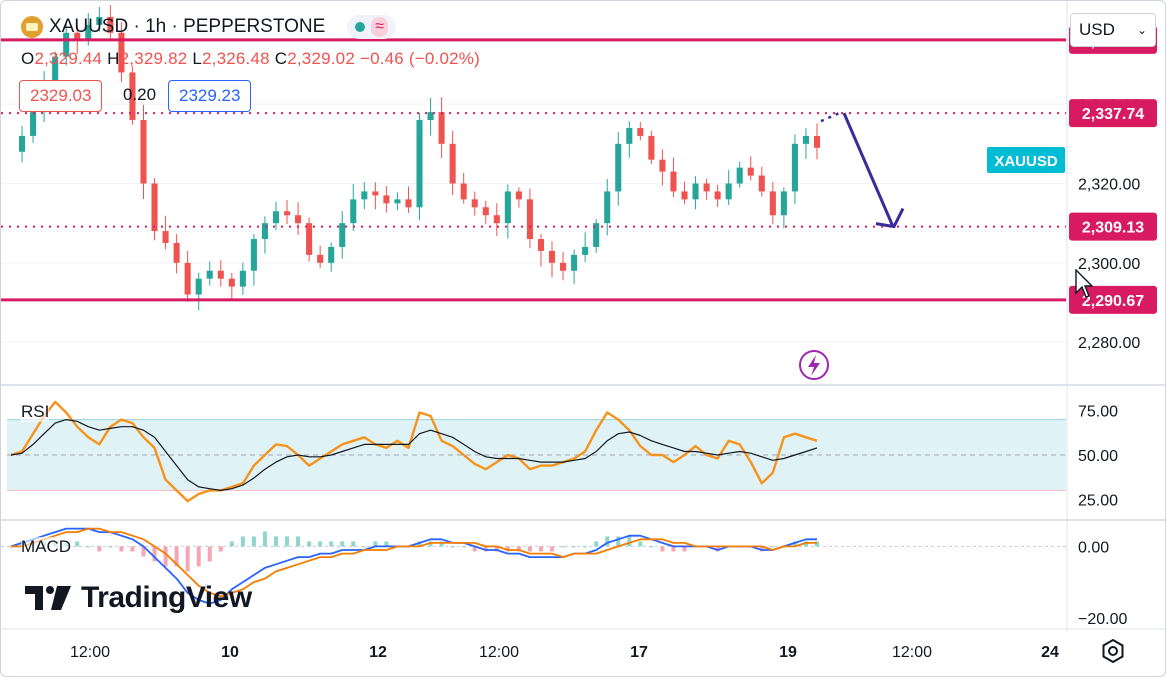 Image resolution: width=1166 pixels, height=677 pixels. Describe the element at coordinates (209, 27) in the screenshot. I see `symbol-legend: XAUUSD · 1h · PEPPERSTONE ≈` at that location.